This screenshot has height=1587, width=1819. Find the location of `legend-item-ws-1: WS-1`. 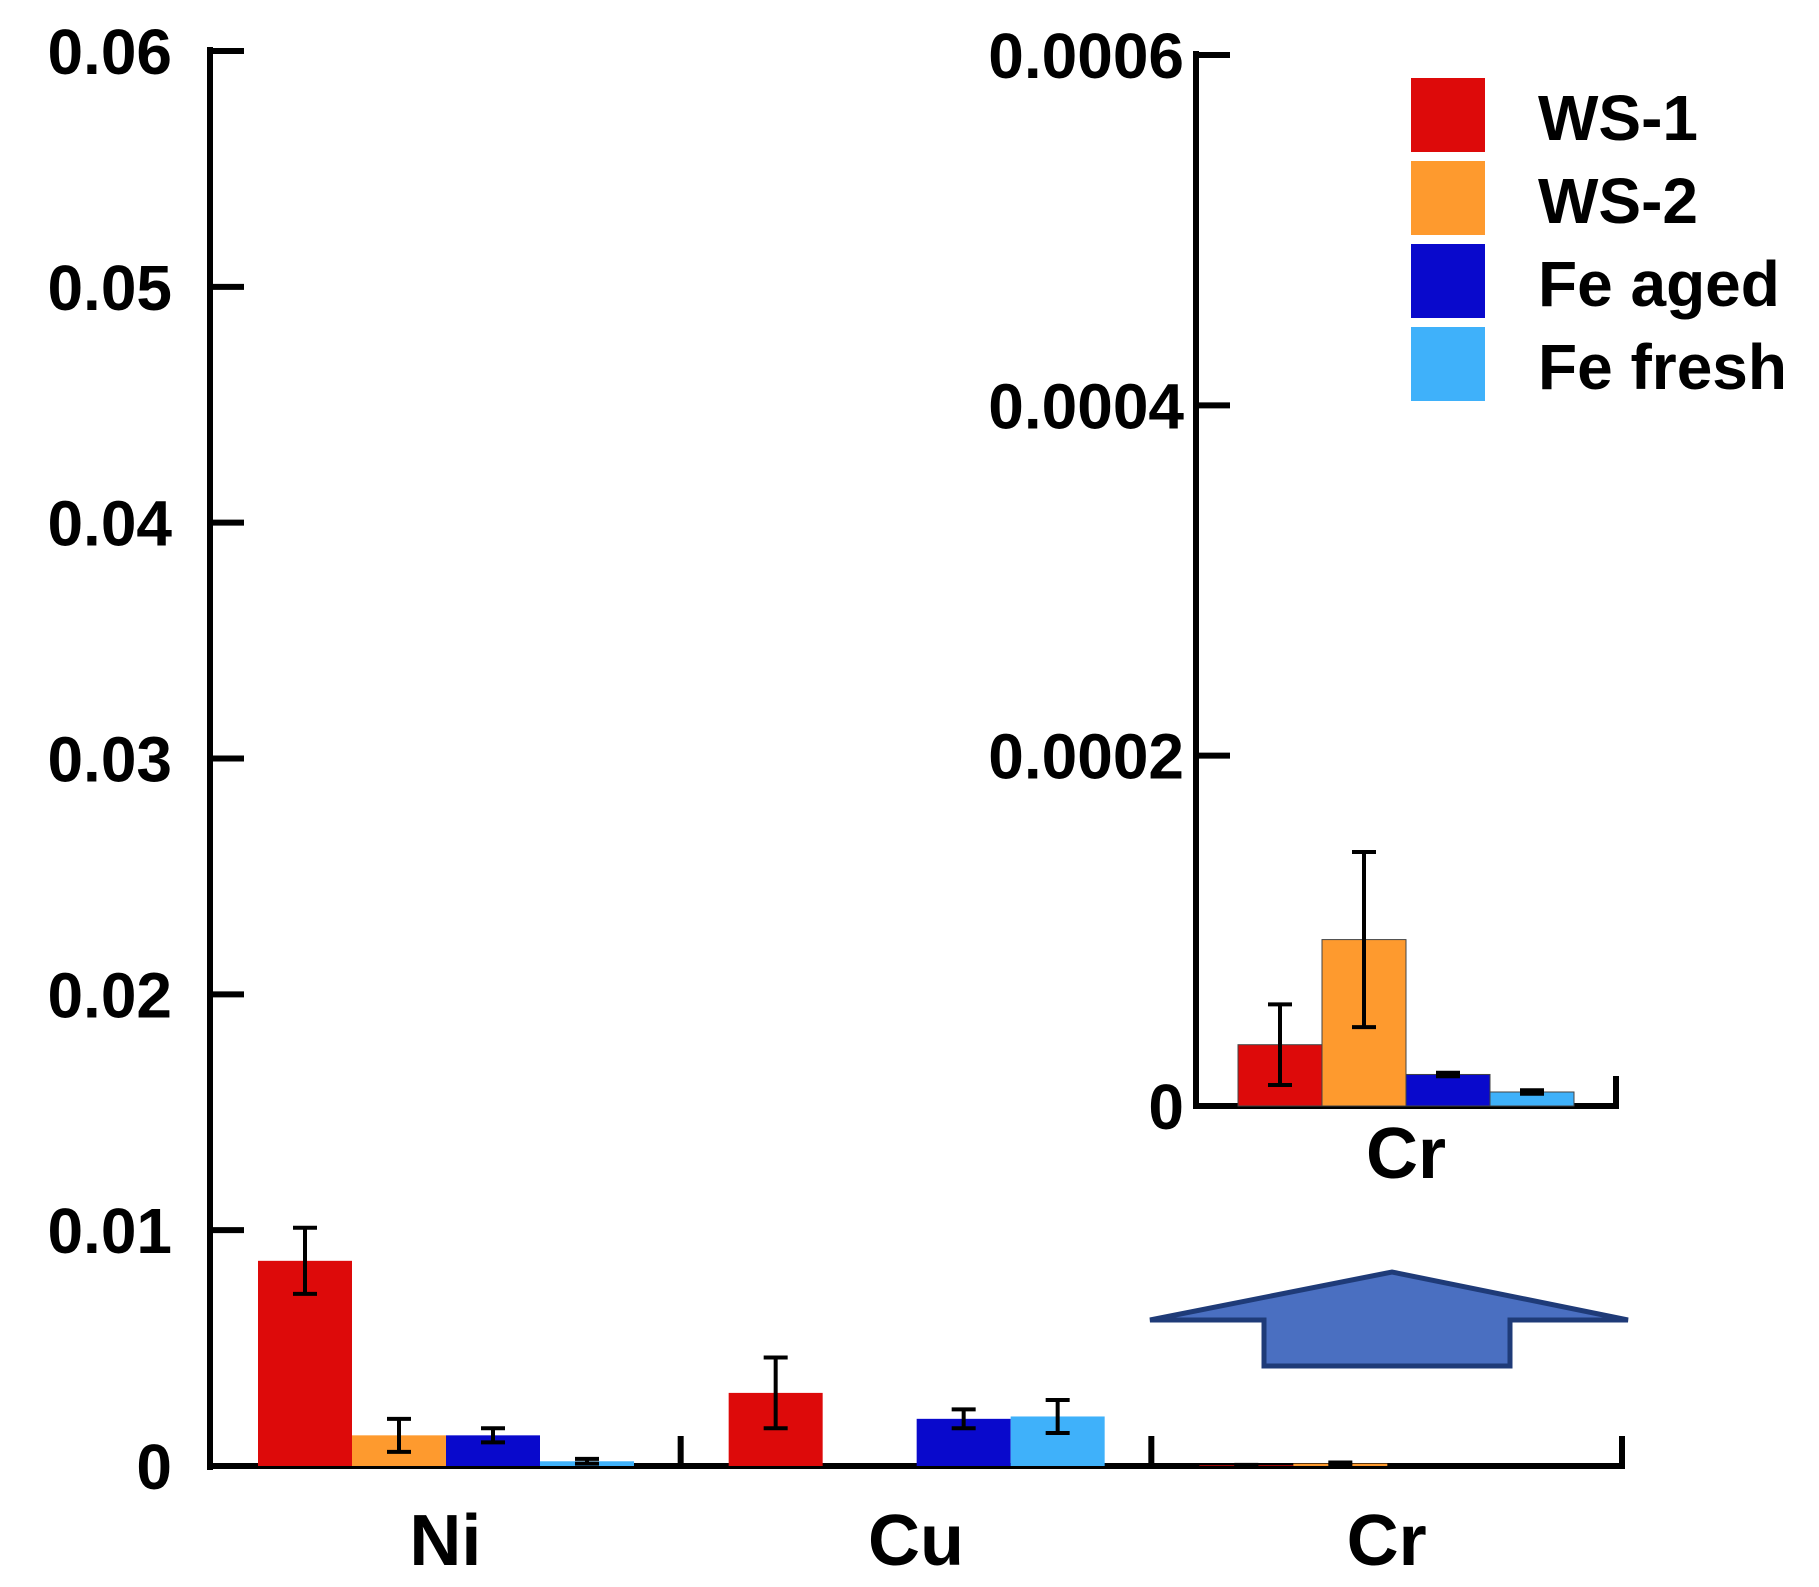

legend-item-ws-1: WS-1 is located at coordinates (1554, 116).